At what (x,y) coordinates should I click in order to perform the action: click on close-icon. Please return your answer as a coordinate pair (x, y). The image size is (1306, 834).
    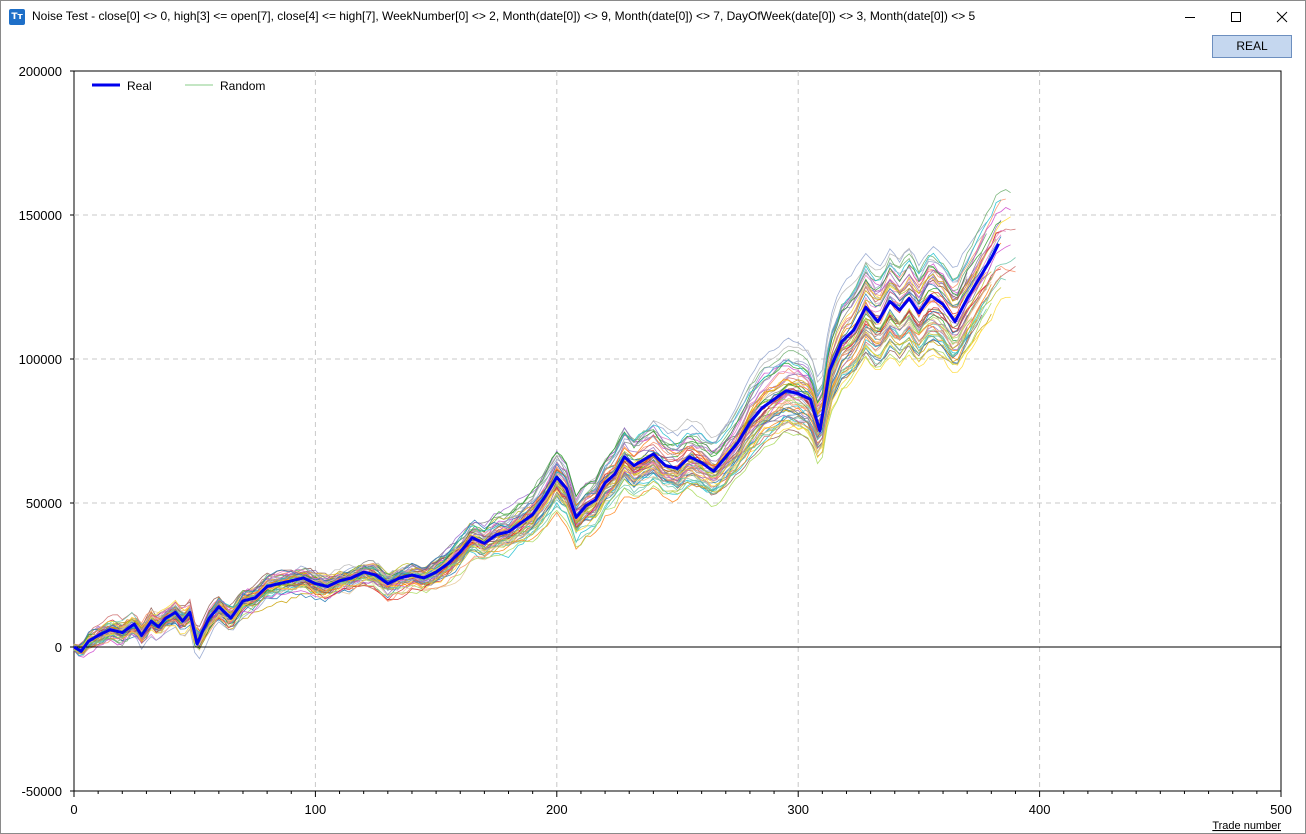
    Looking at the image, I should click on (1282, 16).